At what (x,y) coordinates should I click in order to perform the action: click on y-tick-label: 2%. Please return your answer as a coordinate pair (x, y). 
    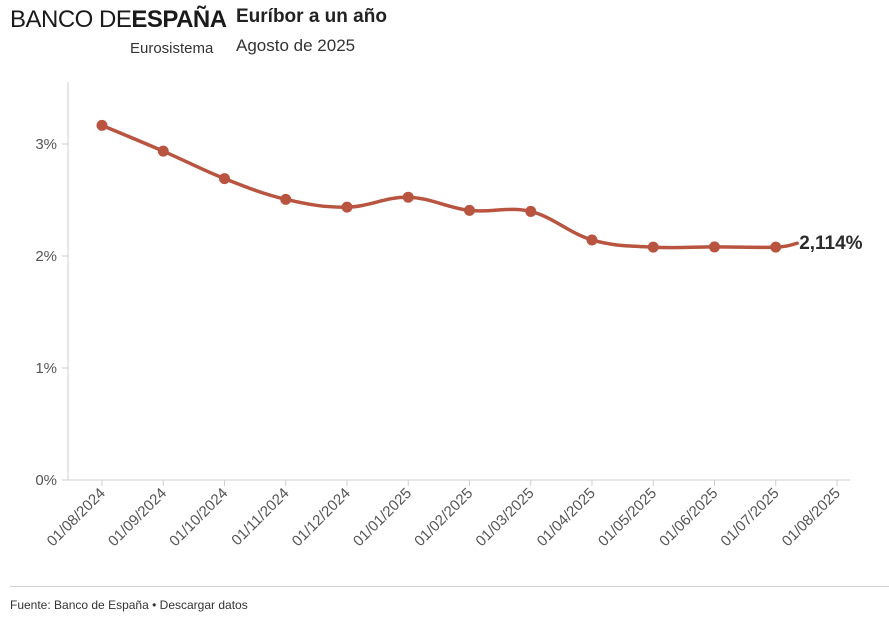
    Looking at the image, I should click on (46, 256).